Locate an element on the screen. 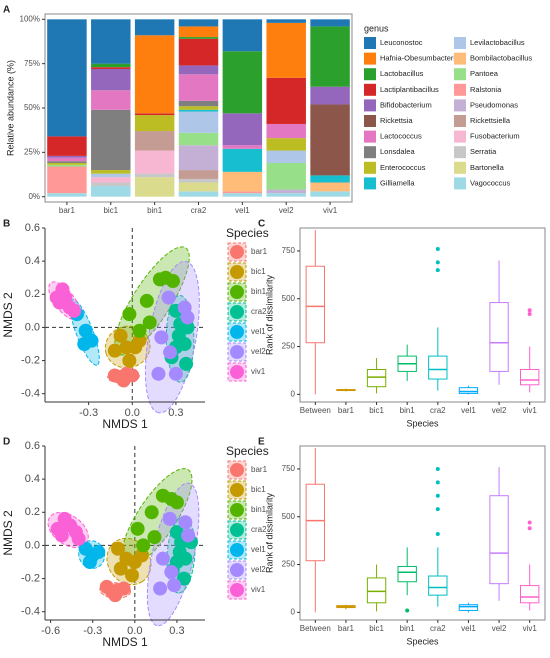 The width and height of the screenshot is (550, 658). x-tick-label: vel1 is located at coordinates (242, 210).